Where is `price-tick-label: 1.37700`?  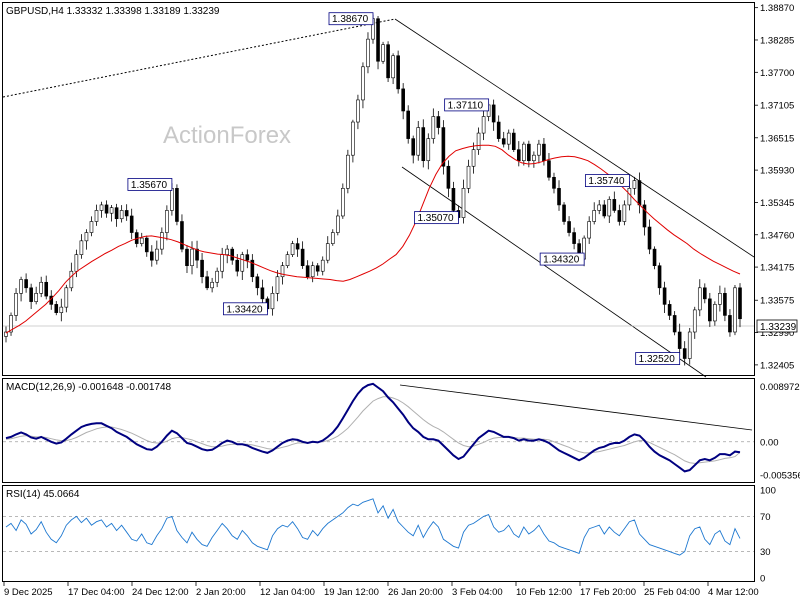
price-tick-label: 1.37700 is located at coordinates (777, 73).